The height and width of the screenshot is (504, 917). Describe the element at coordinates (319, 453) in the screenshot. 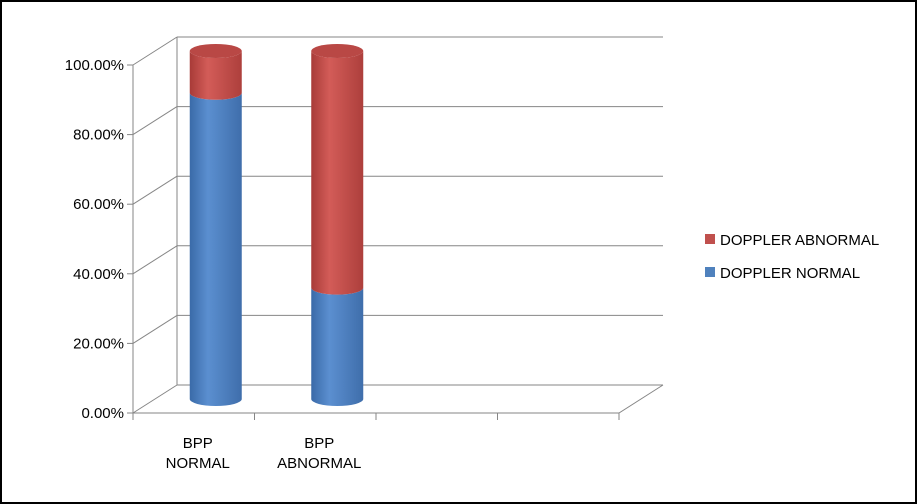

I see `x-category-label: BPP ABNORMAL` at that location.